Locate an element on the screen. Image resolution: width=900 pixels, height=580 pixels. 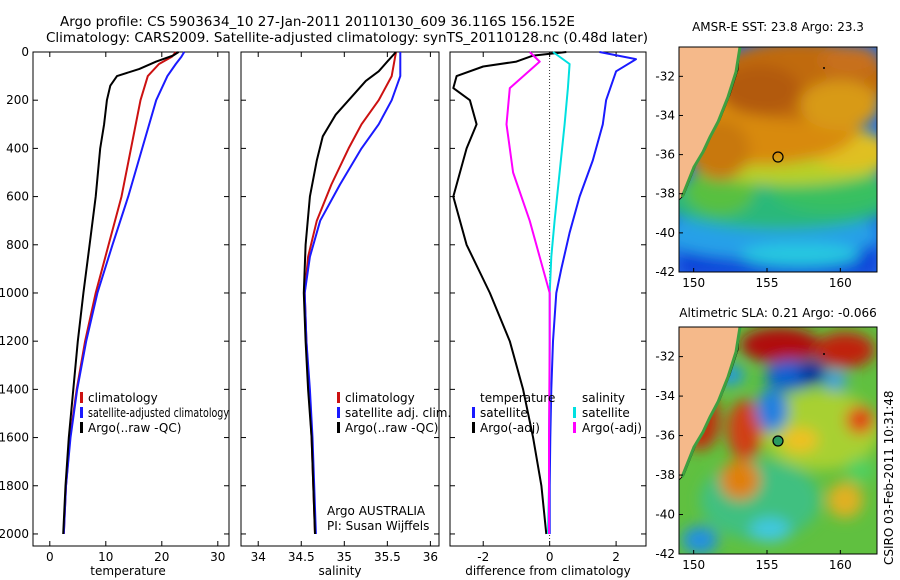
salinity-xlabel: salinity is located at coordinates (339, 571).